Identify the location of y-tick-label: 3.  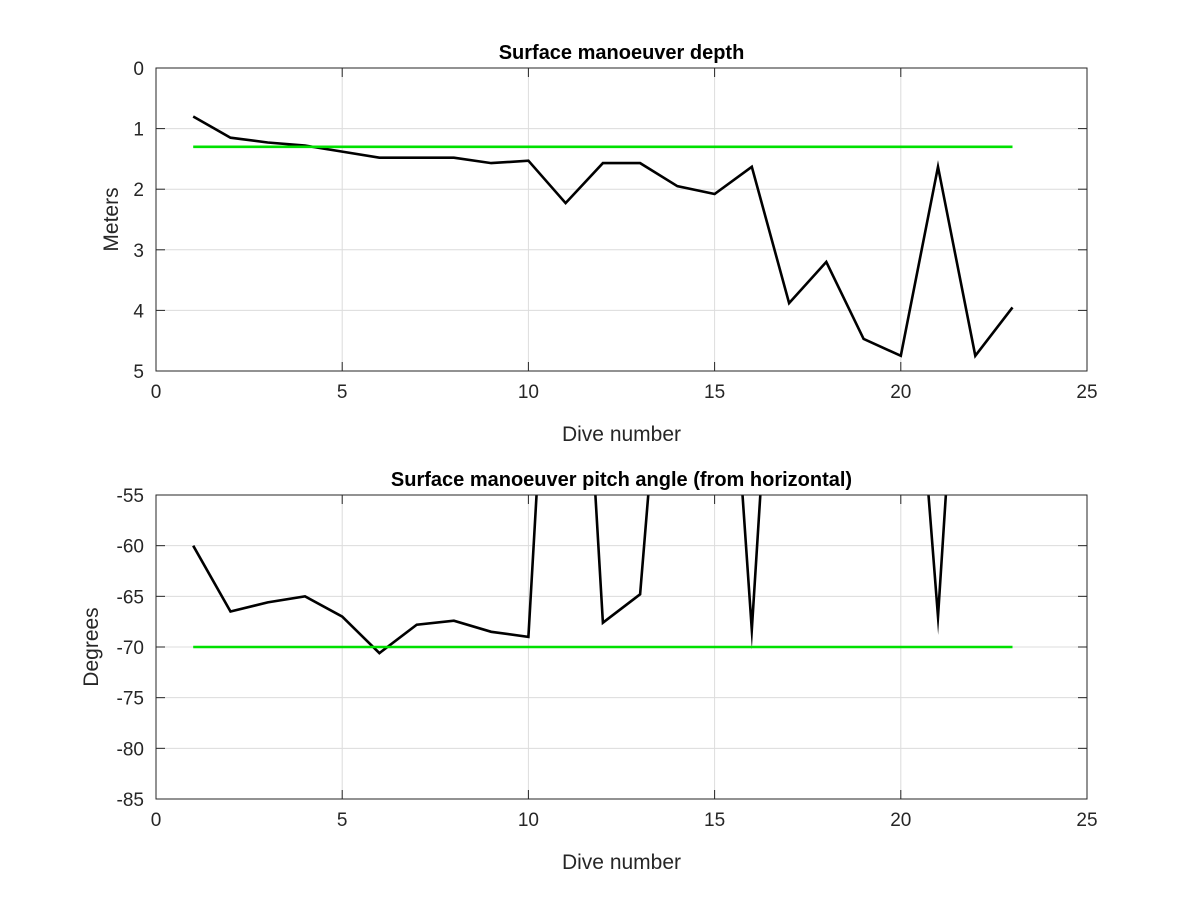
(138, 251).